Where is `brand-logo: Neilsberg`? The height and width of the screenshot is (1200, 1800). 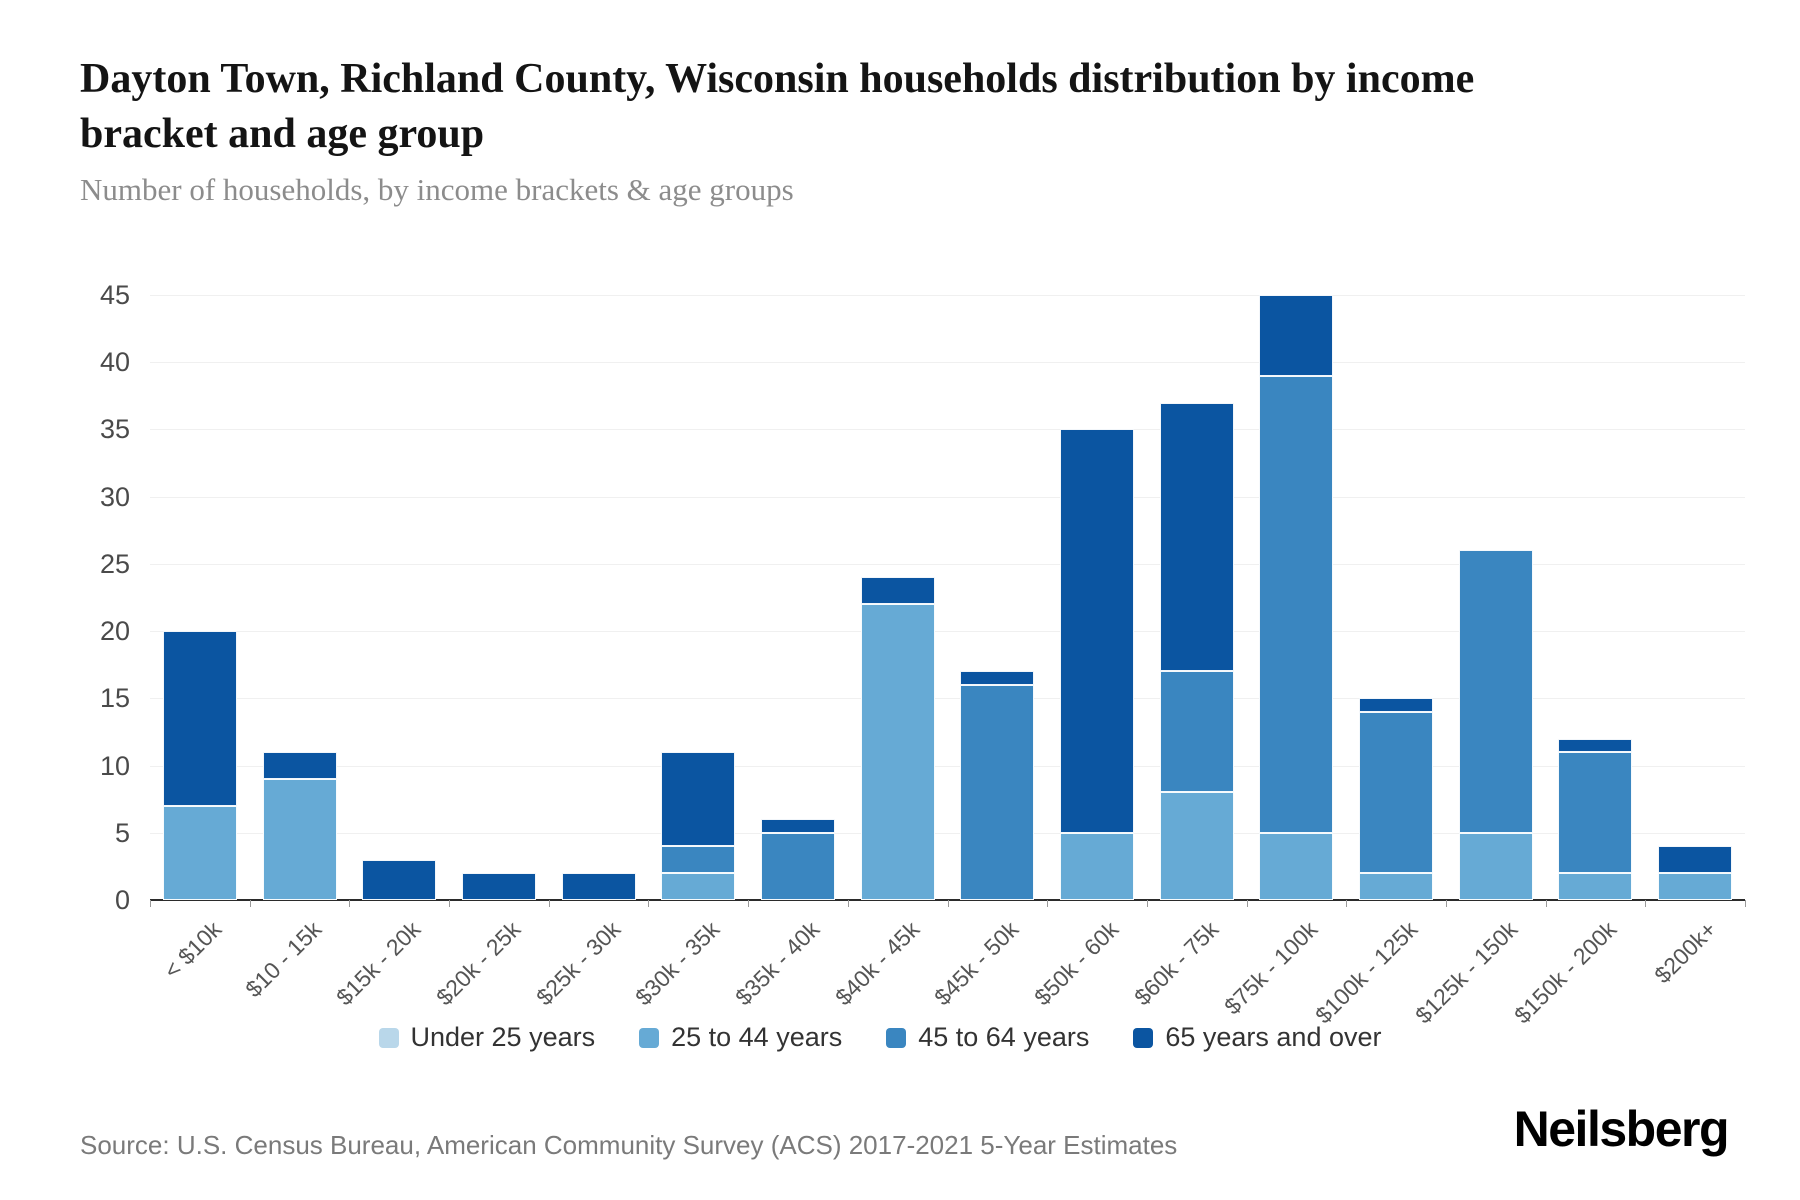 brand-logo: Neilsberg is located at coordinates (1621, 1129).